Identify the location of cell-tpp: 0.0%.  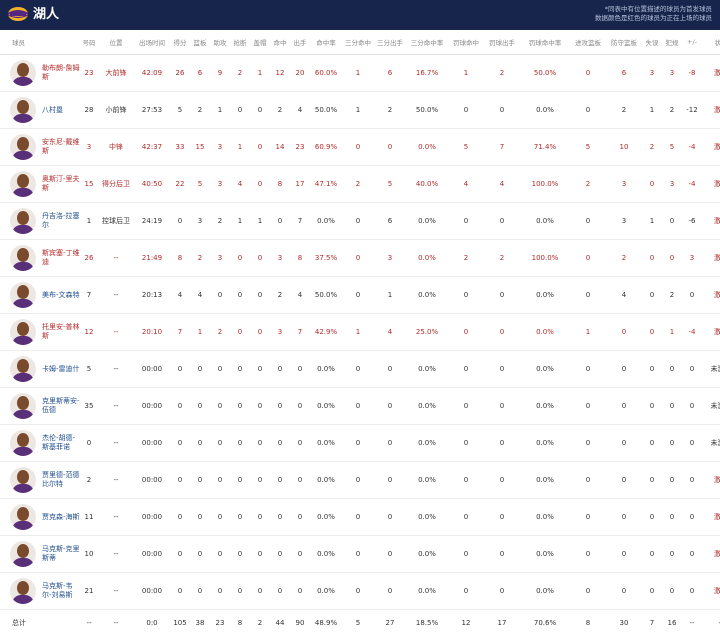
(427, 517).